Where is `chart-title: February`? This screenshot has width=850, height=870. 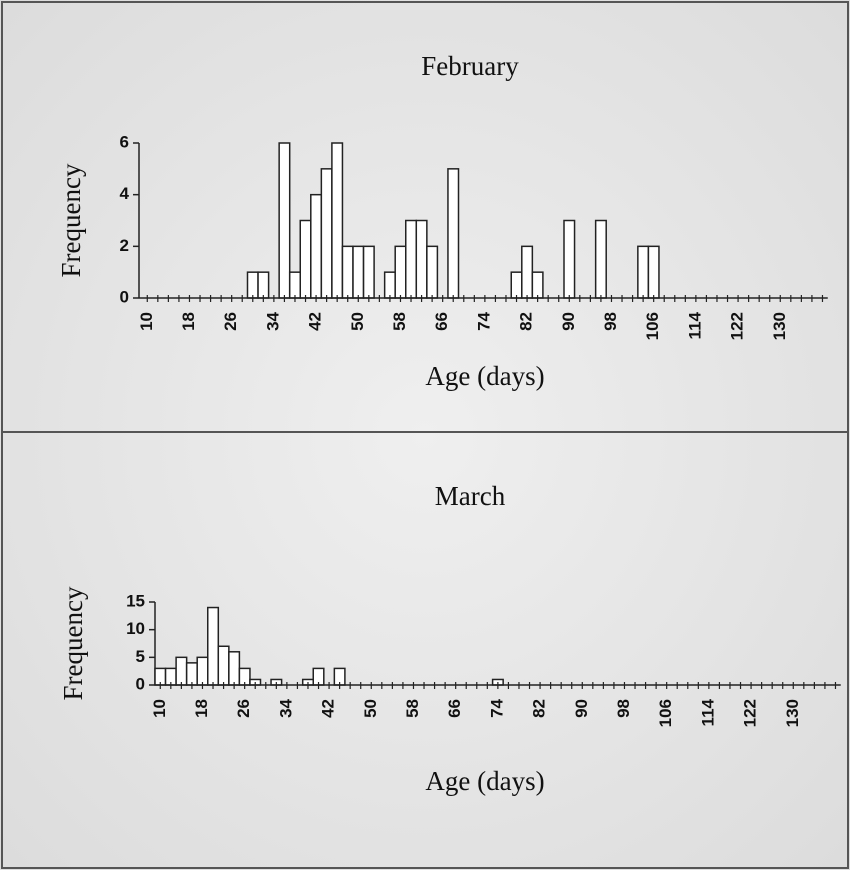
chart-title: February is located at coordinates (470, 66).